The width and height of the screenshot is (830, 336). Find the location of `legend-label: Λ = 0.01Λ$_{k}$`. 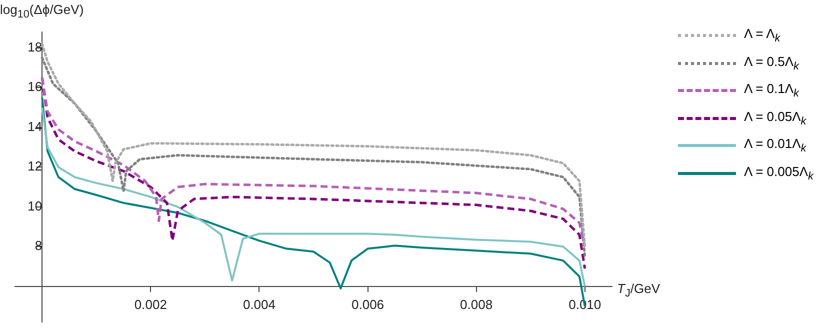

legend-label: Λ = 0.01Λ$_{k}$ is located at coordinates (775, 146).